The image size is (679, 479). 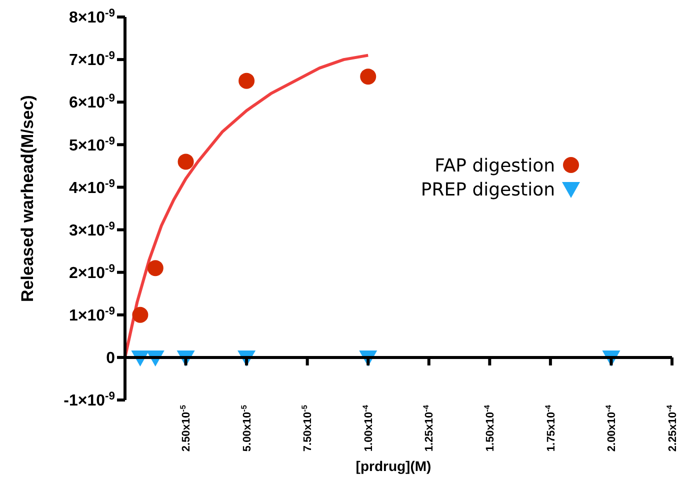 What do you see at coordinates (92, 144) in the screenshot?
I see `y-tick-label: 5×10$^{-9}$` at bounding box center [92, 144].